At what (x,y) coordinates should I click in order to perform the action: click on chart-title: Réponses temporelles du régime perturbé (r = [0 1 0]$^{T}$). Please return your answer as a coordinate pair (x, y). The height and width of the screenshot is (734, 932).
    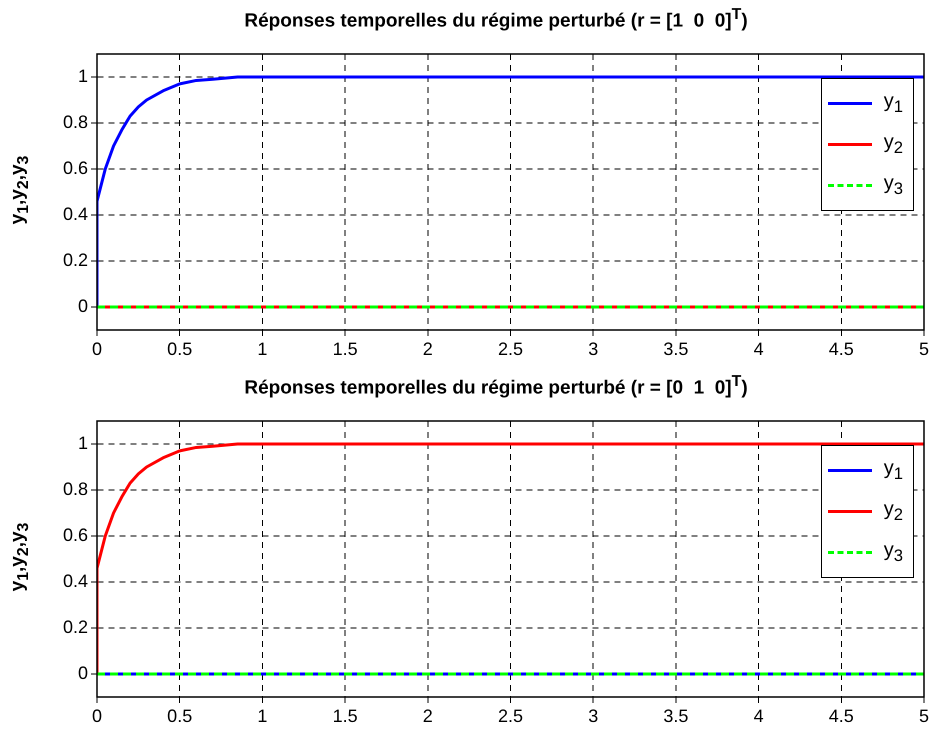
    Looking at the image, I should click on (496, 386).